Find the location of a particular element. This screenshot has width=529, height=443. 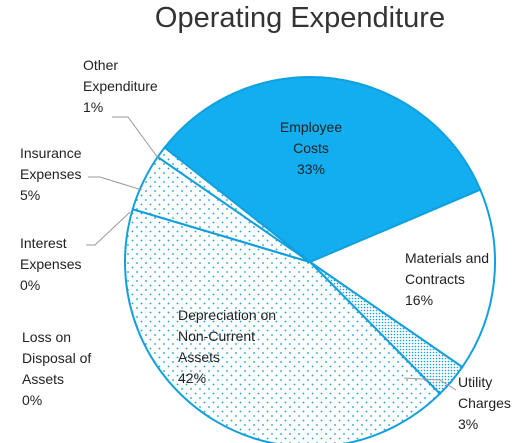

value-label: 1% is located at coordinates (93, 107).